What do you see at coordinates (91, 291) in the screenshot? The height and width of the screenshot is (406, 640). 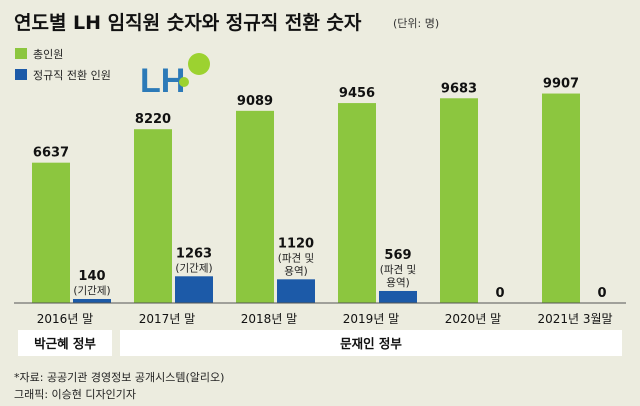 I see `note-label-0-0: (기간제)` at bounding box center [91, 291].